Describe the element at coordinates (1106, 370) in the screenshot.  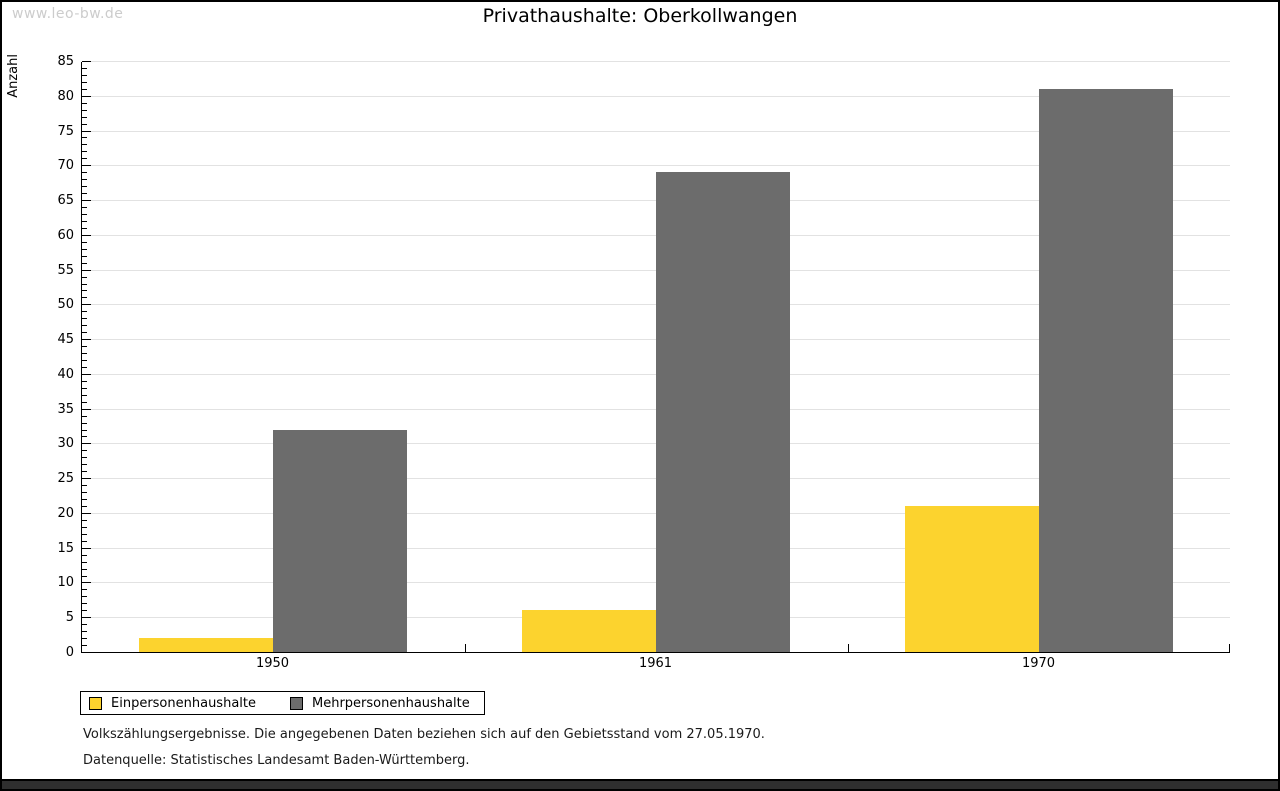
I see `bar-mehrpersonenhaushalte-1970` at that location.